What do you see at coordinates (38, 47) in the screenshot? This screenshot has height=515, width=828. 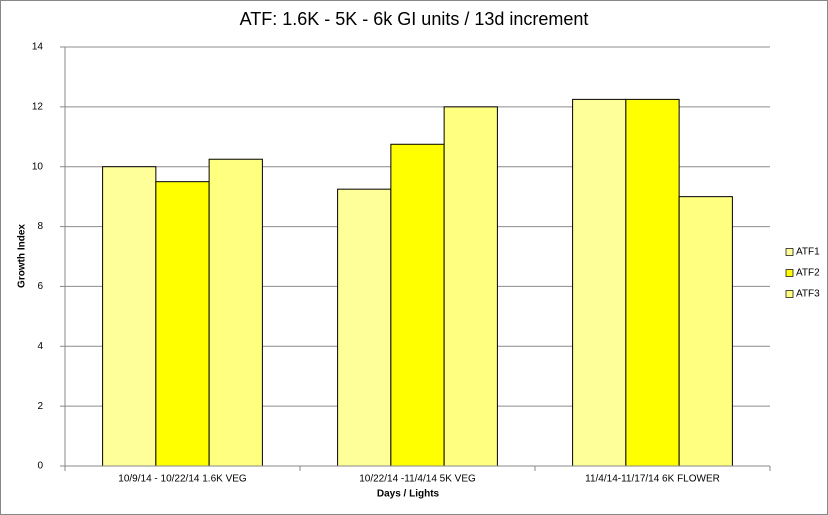 I see `y-tick-label: 14` at bounding box center [38, 47].